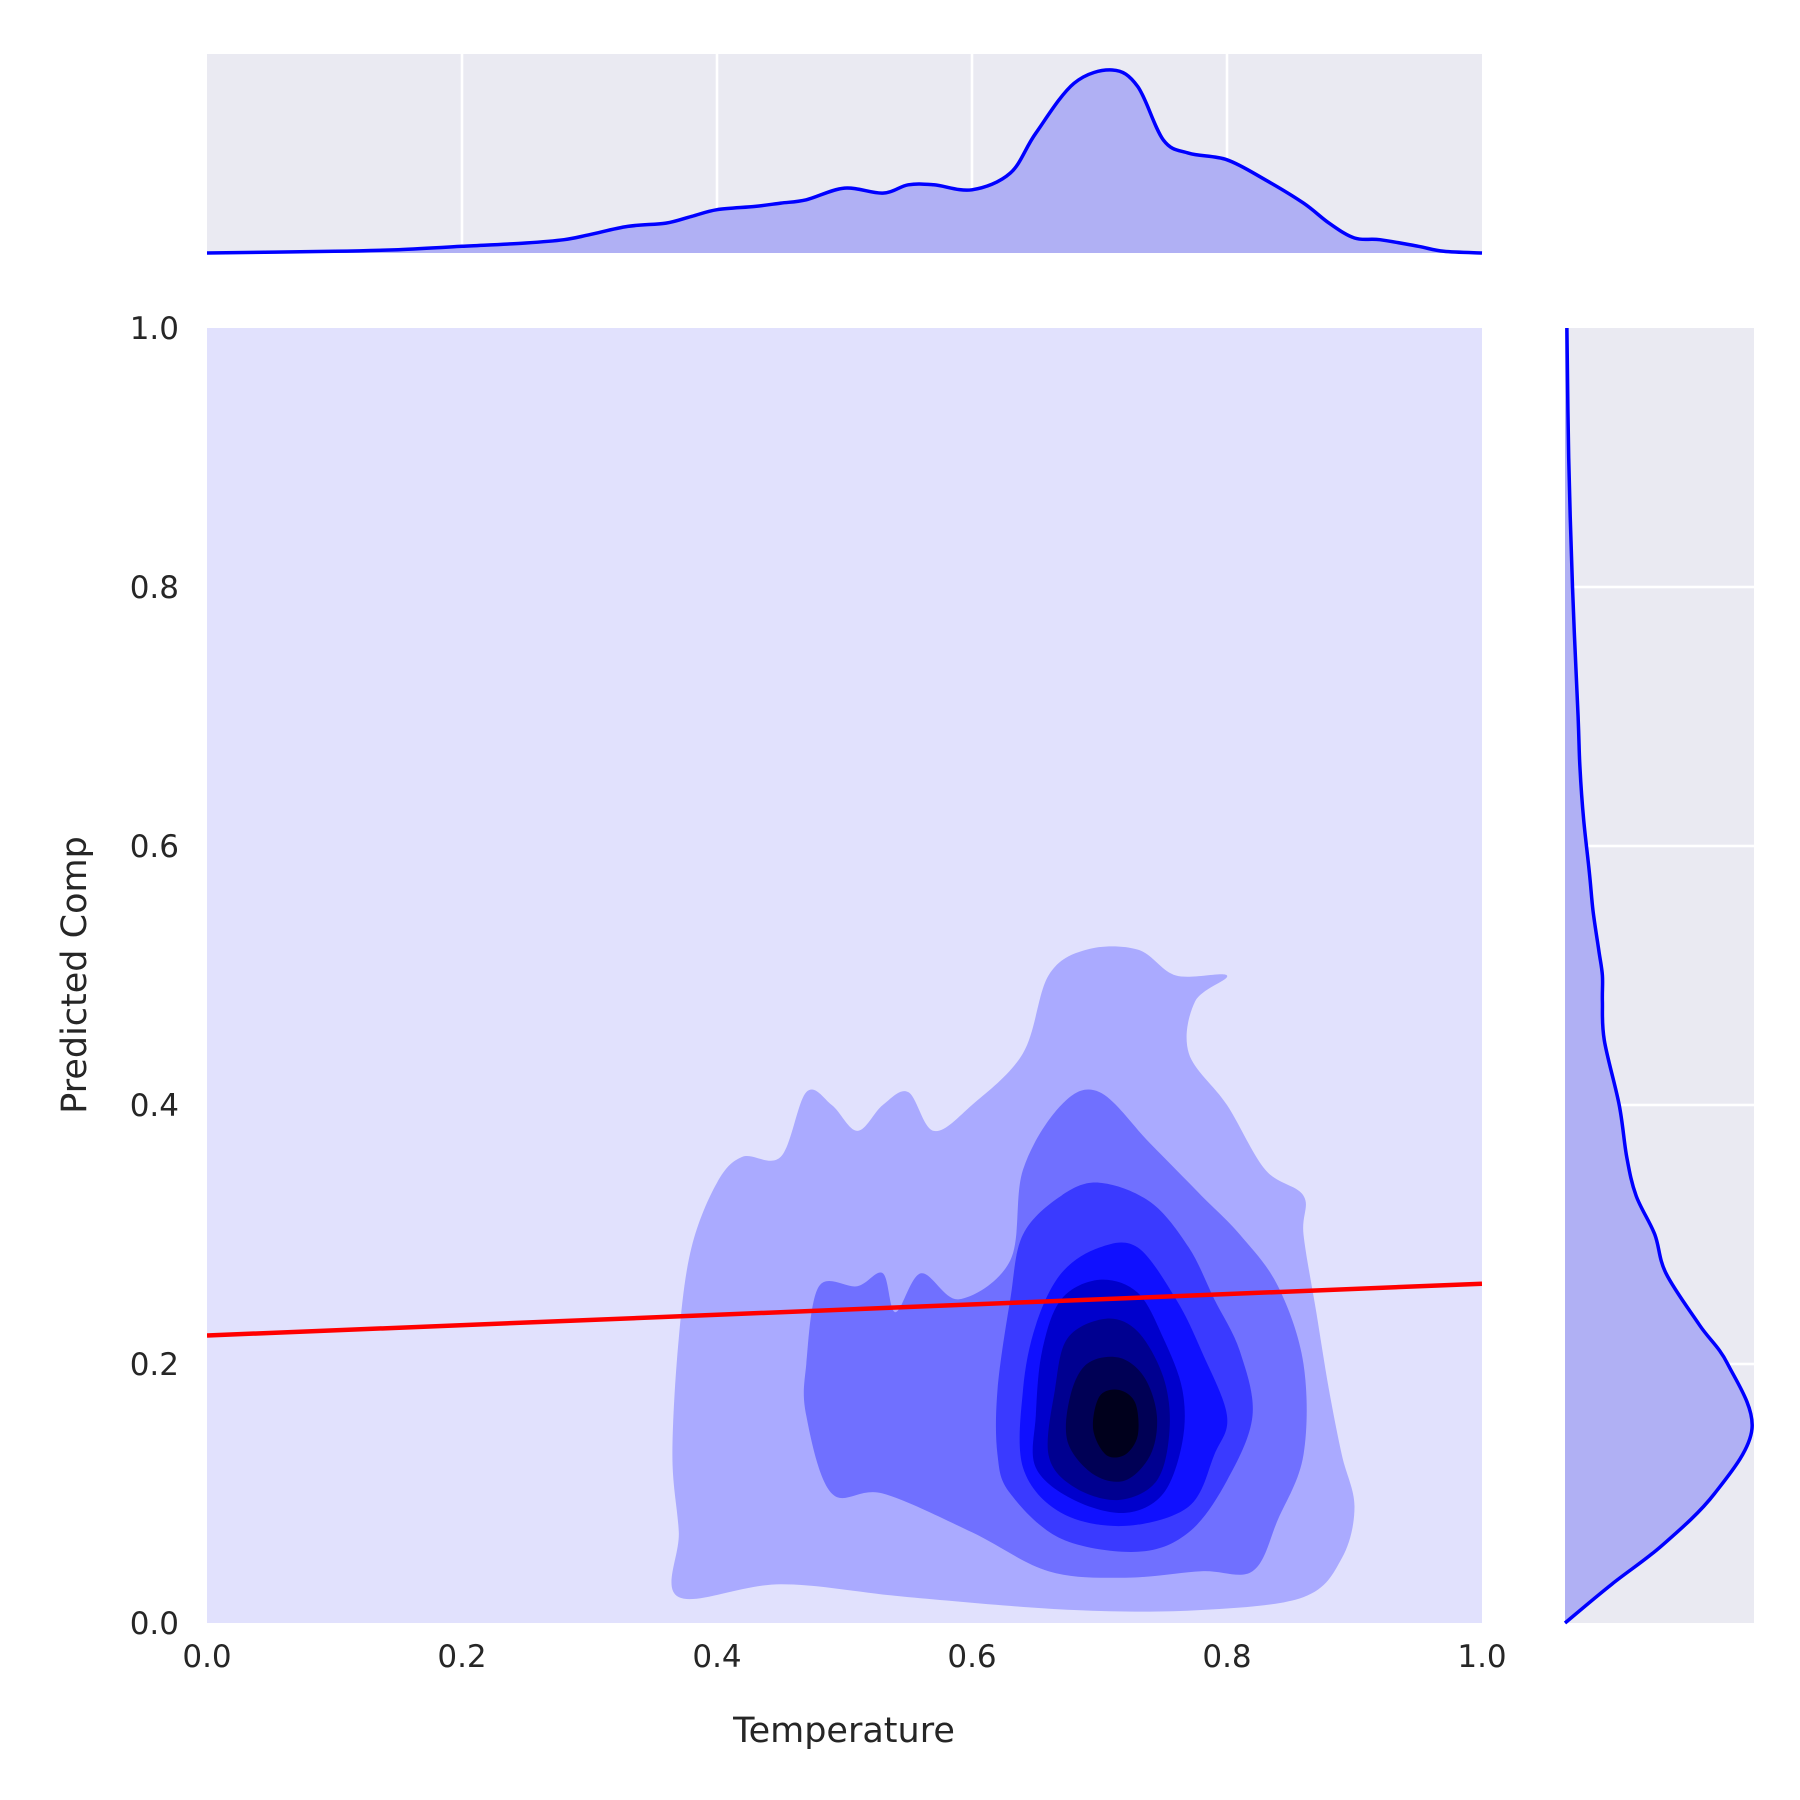 The image size is (1800, 1800). What do you see at coordinates (1013, 1279) in the screenshot?
I see `kde-contours` at bounding box center [1013, 1279].